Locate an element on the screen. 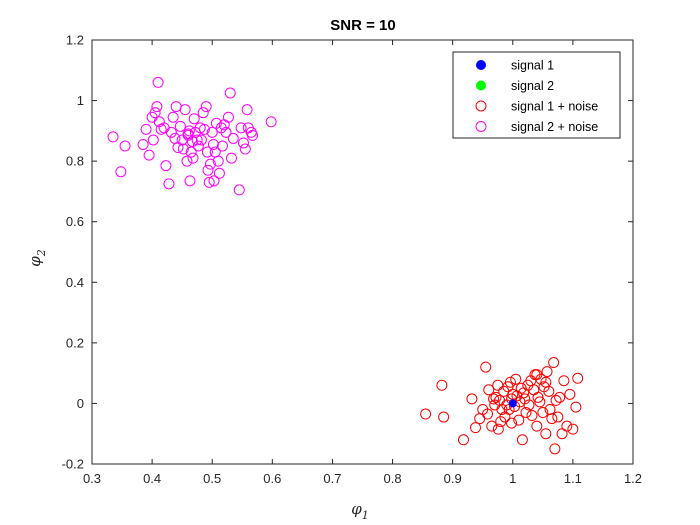 The image size is (700, 525). y-tick-label: 1.2 is located at coordinates (75, 40).